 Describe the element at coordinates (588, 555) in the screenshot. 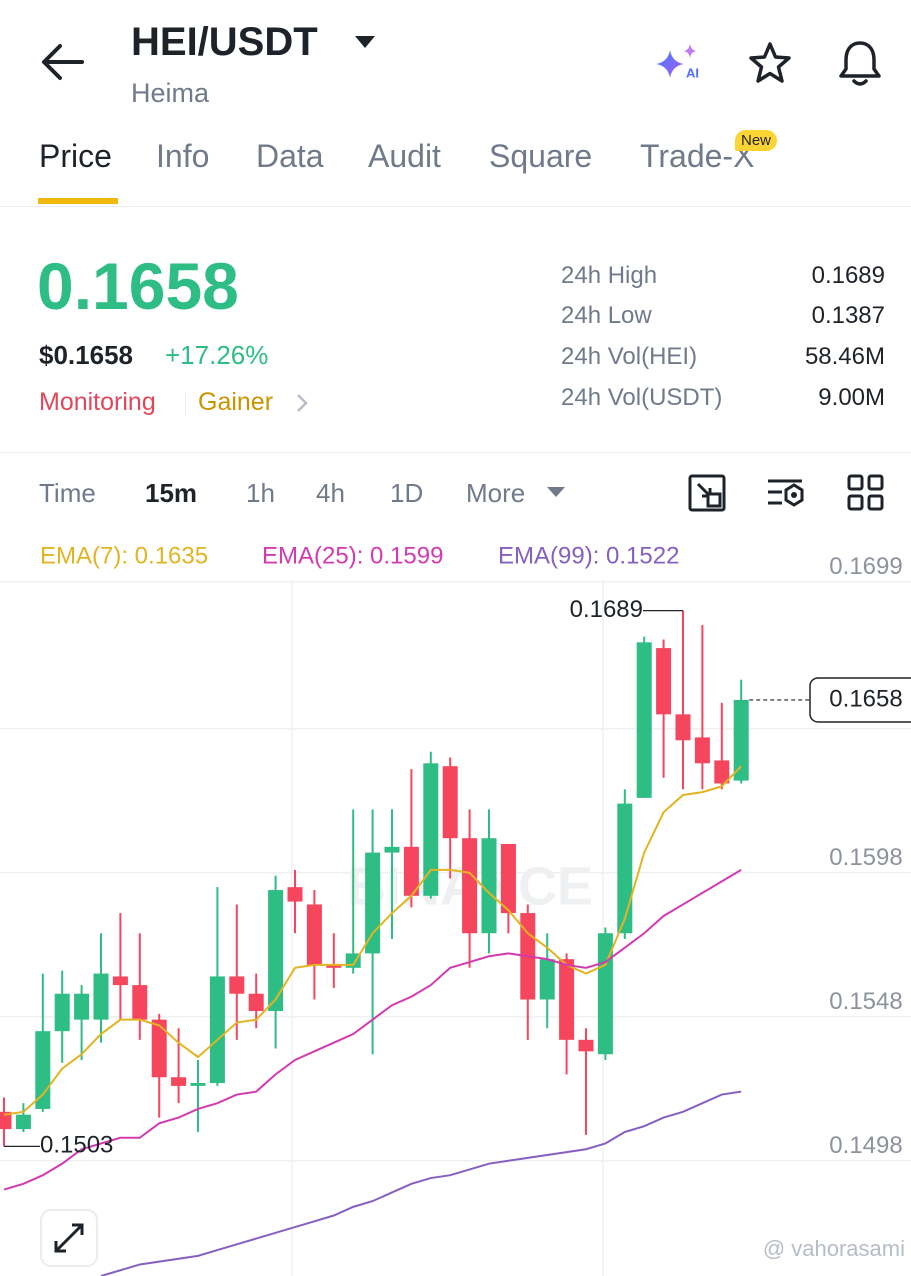

I see `legend-entry: EMA(99): 0.1522` at that location.